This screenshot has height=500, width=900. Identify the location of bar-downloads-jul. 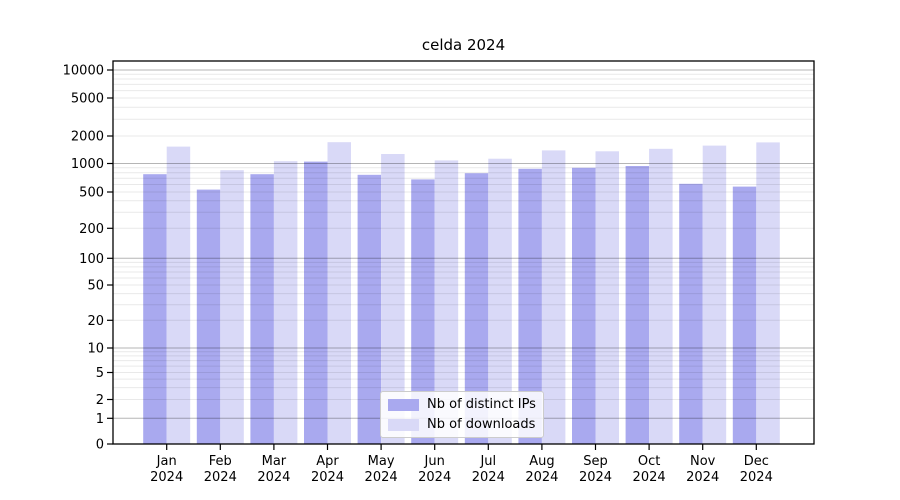
(500, 301).